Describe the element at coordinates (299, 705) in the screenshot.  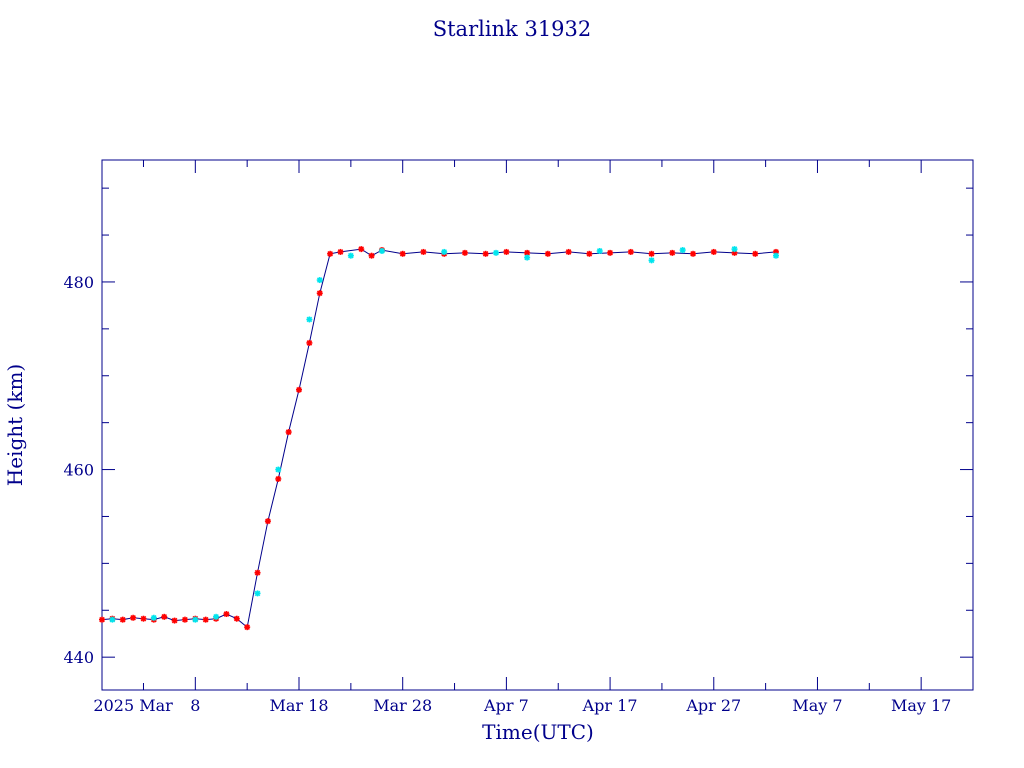
I see `x-tick-label: Mar 18` at that location.